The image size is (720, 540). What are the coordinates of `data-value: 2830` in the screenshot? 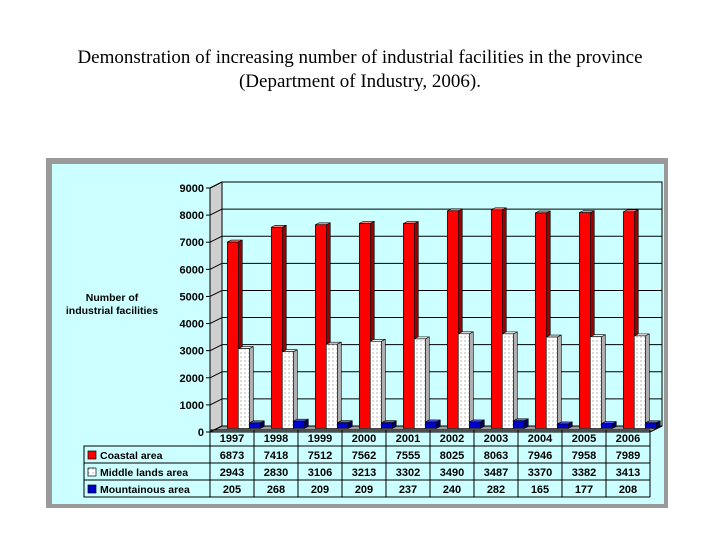 It's located at (276, 473).